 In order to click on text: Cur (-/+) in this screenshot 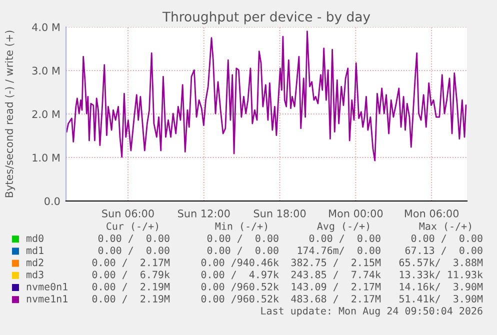, I will do `click(132, 227)`.